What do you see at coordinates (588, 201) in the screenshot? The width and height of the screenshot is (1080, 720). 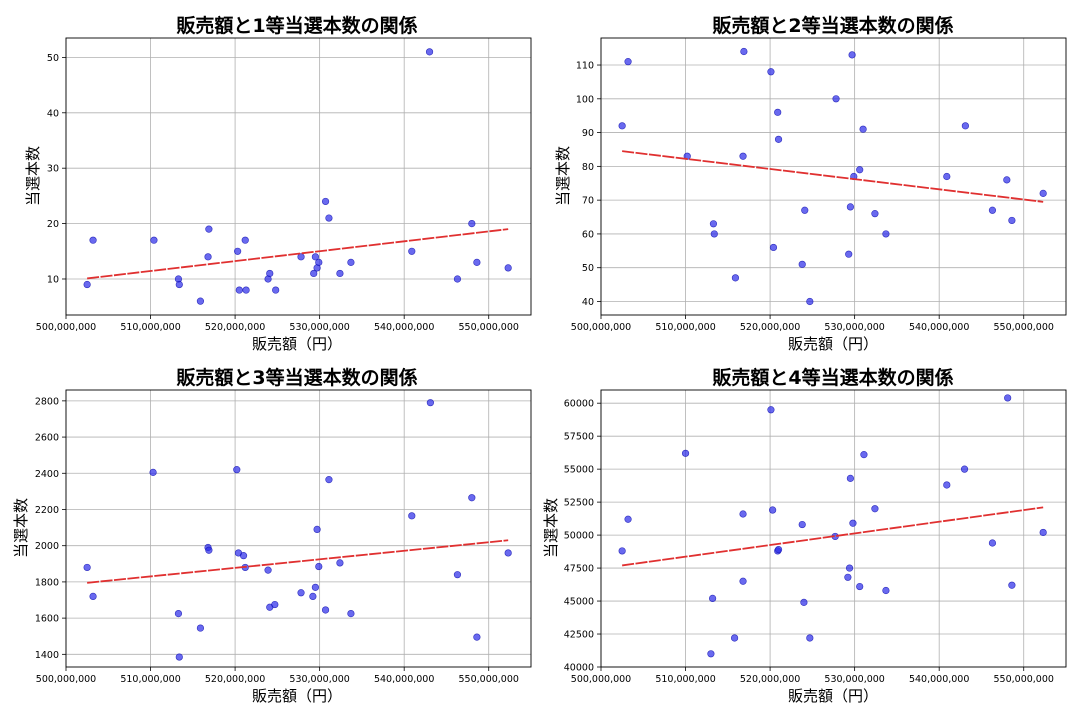 I see `y-tick-label: 70` at bounding box center [588, 201].